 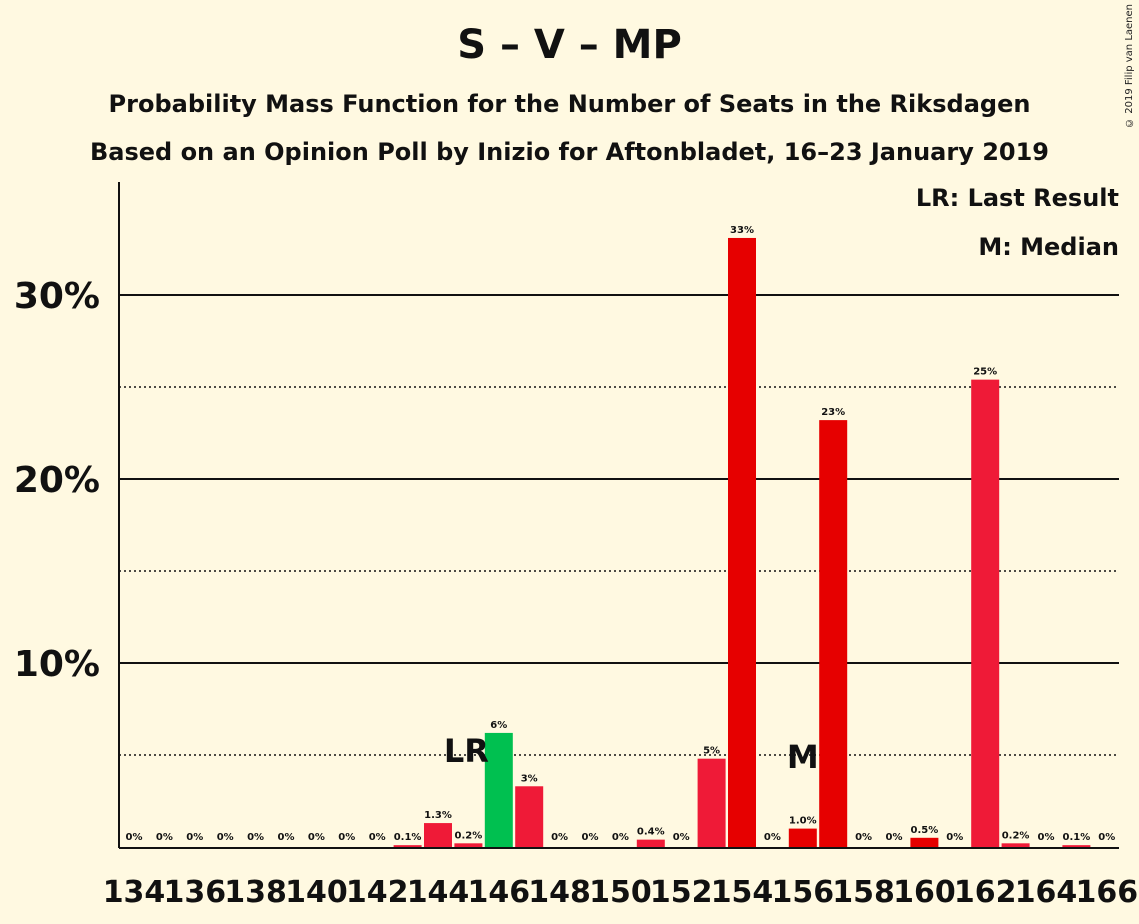 I want to click on legend-last-result: LR: Last Result, so click(x=1017, y=198).